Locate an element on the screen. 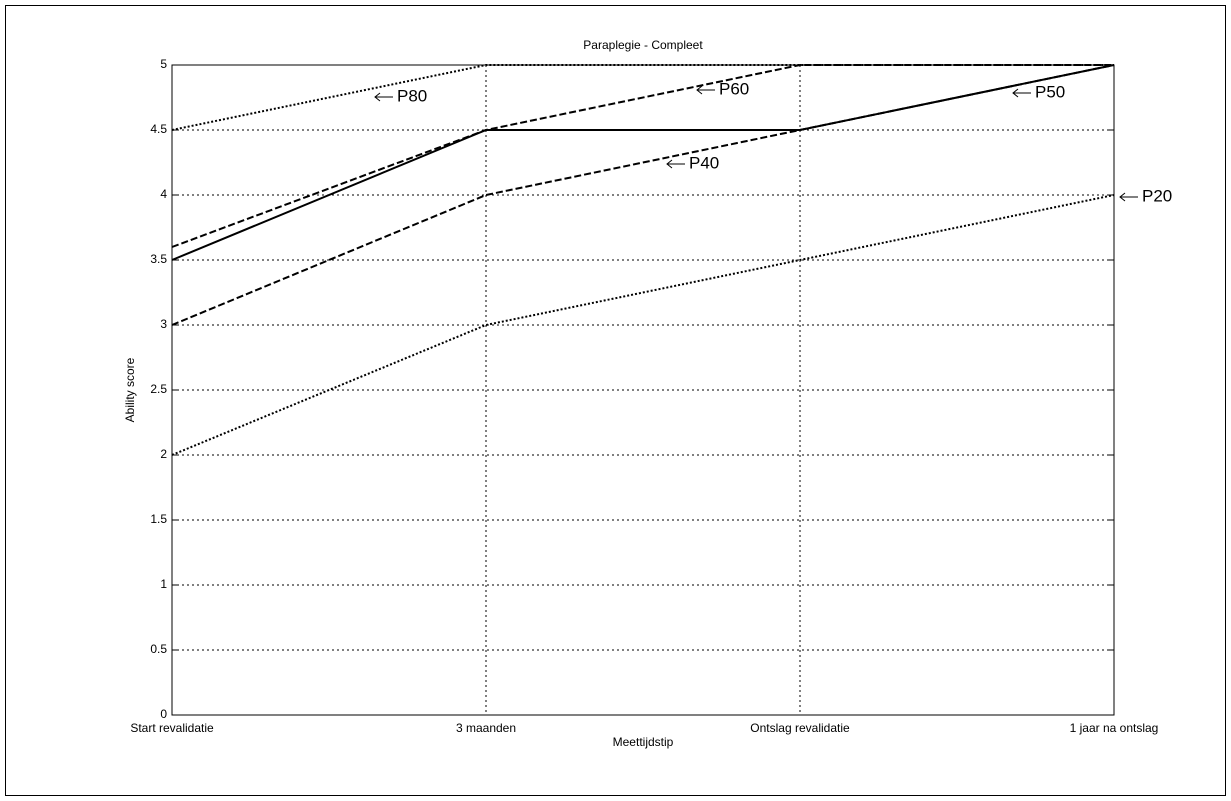  y-axis-label: Ability score is located at coordinates (130, 389).